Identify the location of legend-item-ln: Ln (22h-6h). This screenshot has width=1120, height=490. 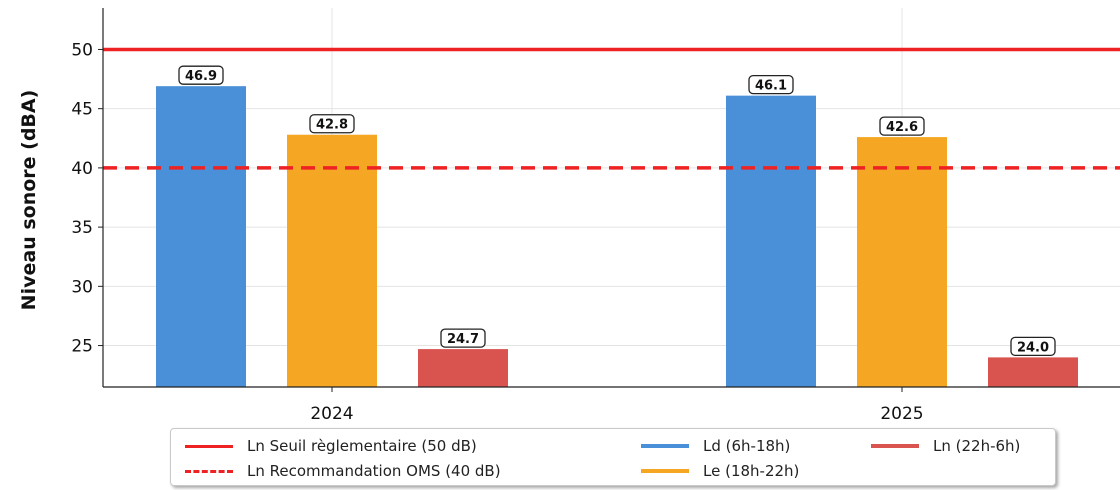
(945, 446).